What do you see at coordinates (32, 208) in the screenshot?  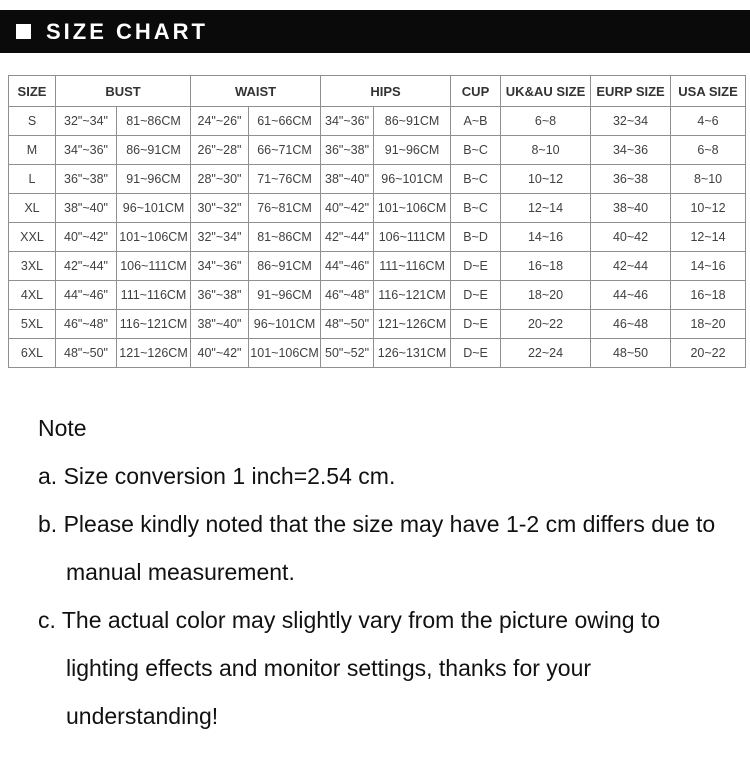 I see `size-cell: XL` at bounding box center [32, 208].